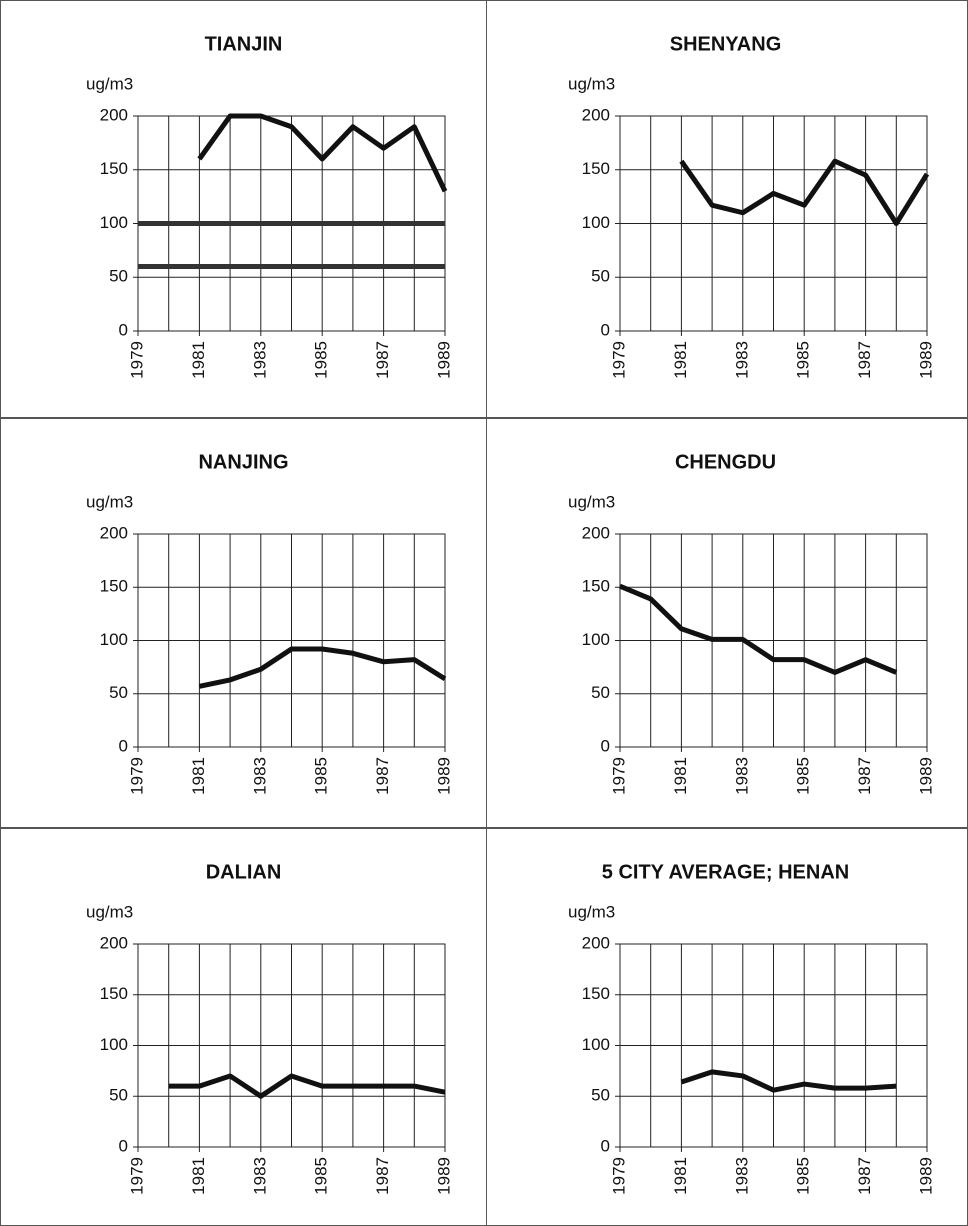 The image size is (968, 1226). What do you see at coordinates (243, 462) in the screenshot?
I see `chart-title: NANJING` at bounding box center [243, 462].